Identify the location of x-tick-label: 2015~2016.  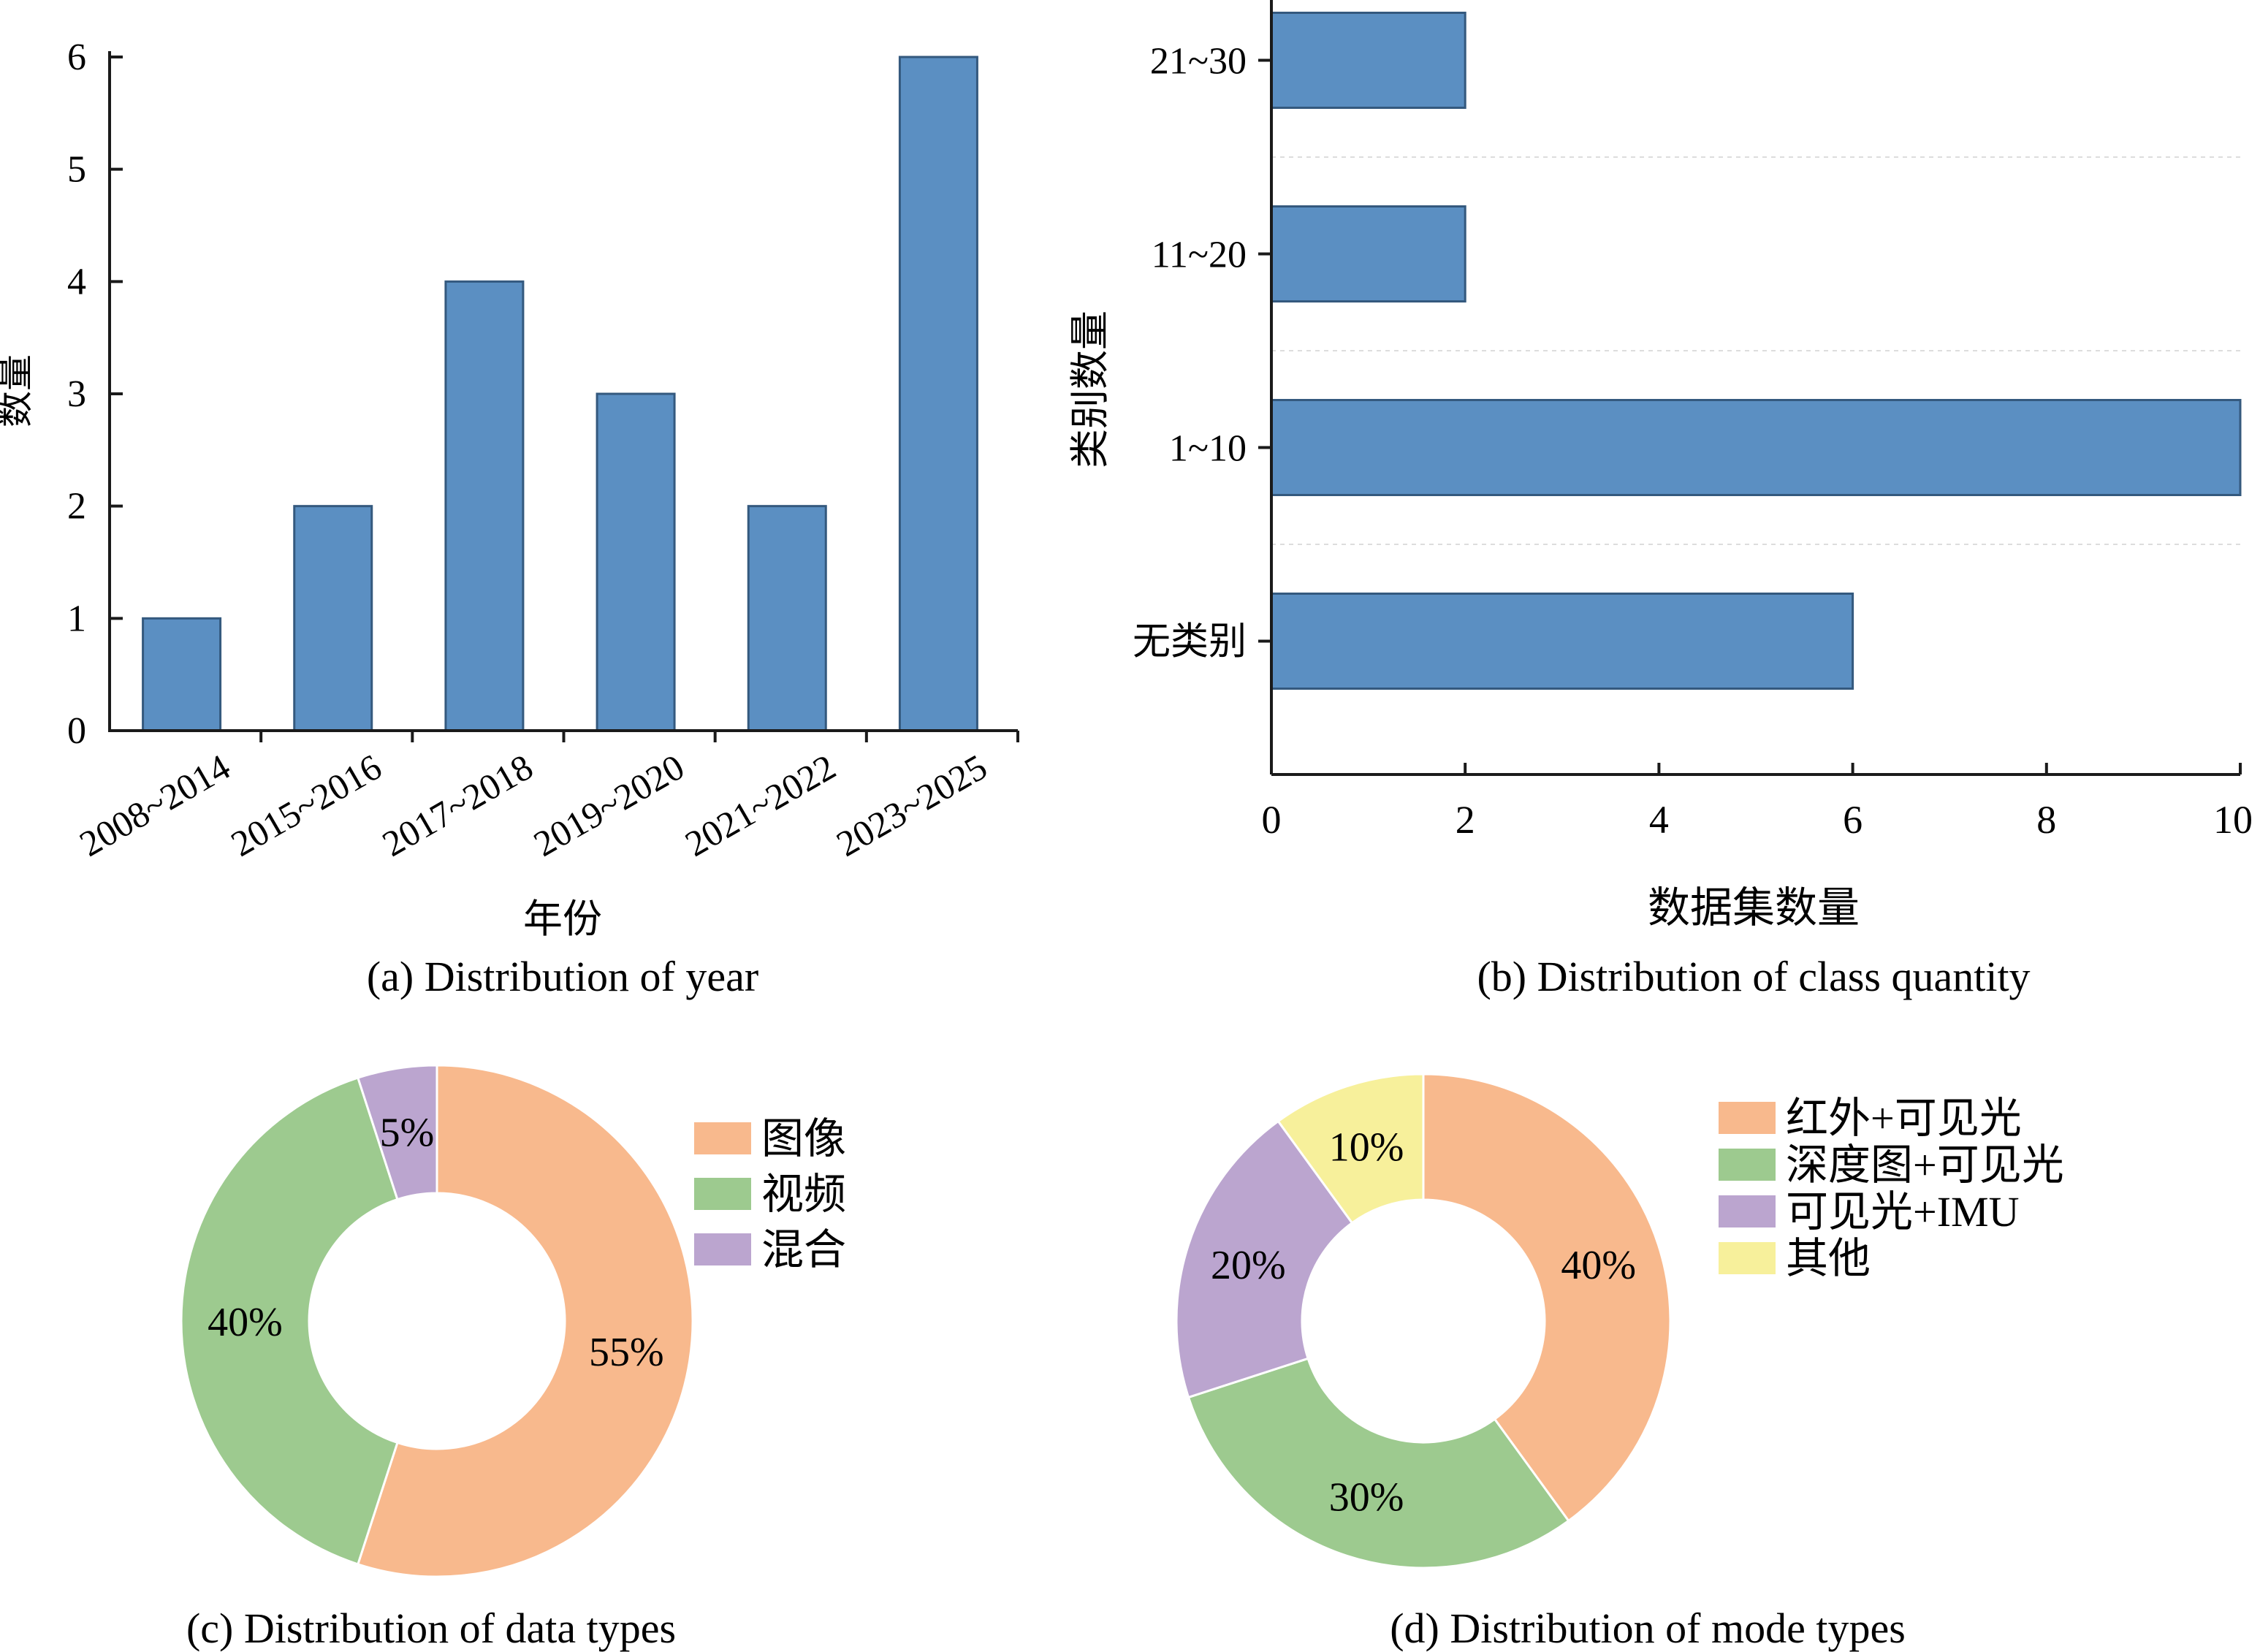
(306, 805).